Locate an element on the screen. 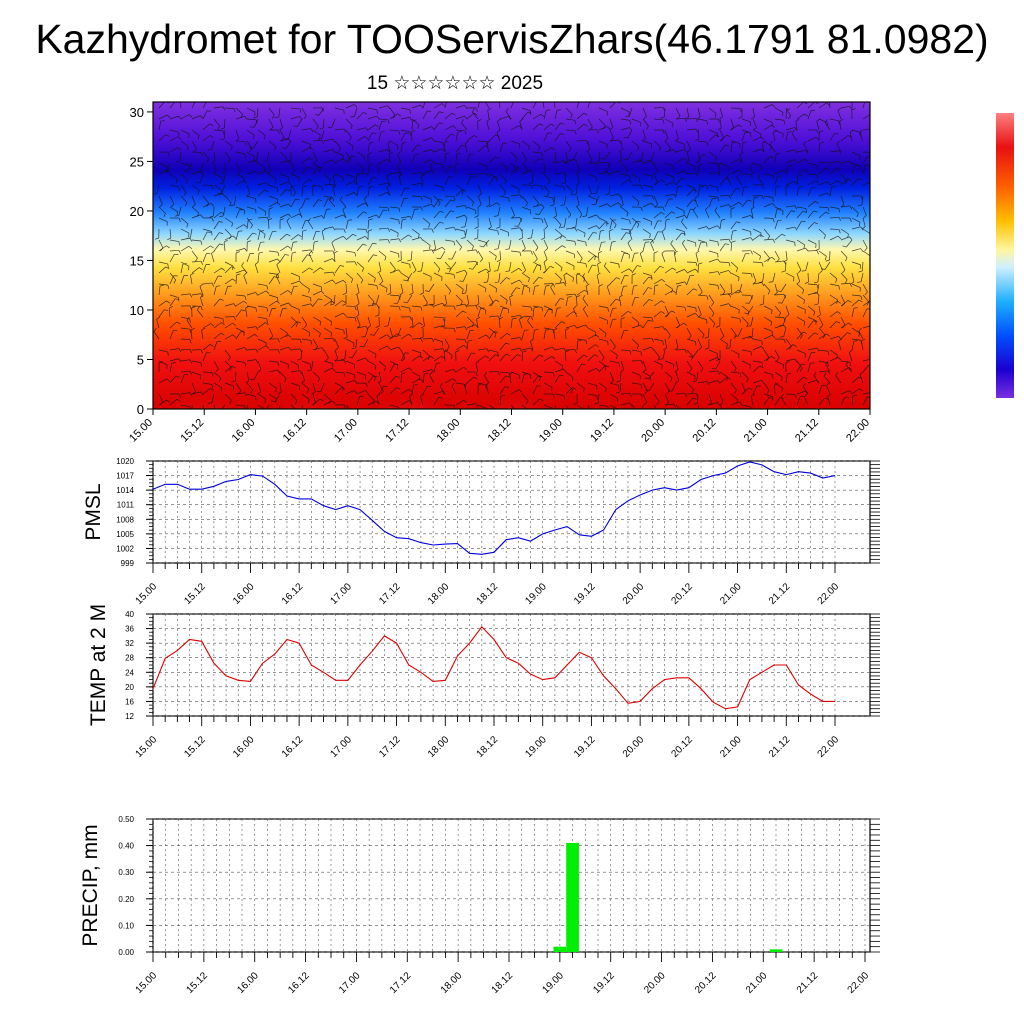  x-tick-label: 15.00 is located at coordinates (147, 594).